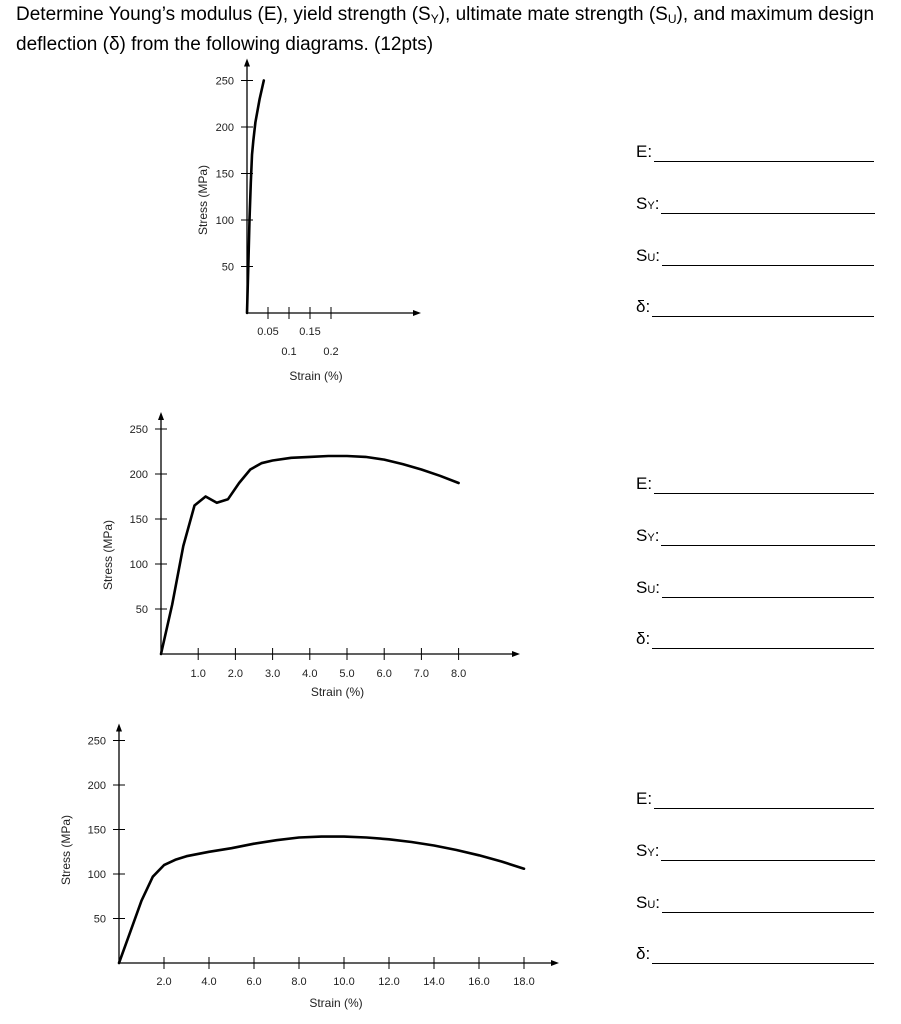 This screenshot has height=1024, width=901. Describe the element at coordinates (433, 982) in the screenshot. I see `x-tick-label: 14.0` at that location.